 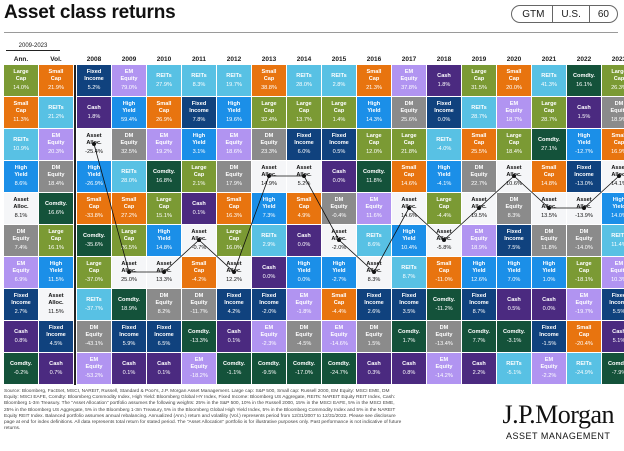 I want to click on return-value: -24.9%, so click(x=584, y=372).